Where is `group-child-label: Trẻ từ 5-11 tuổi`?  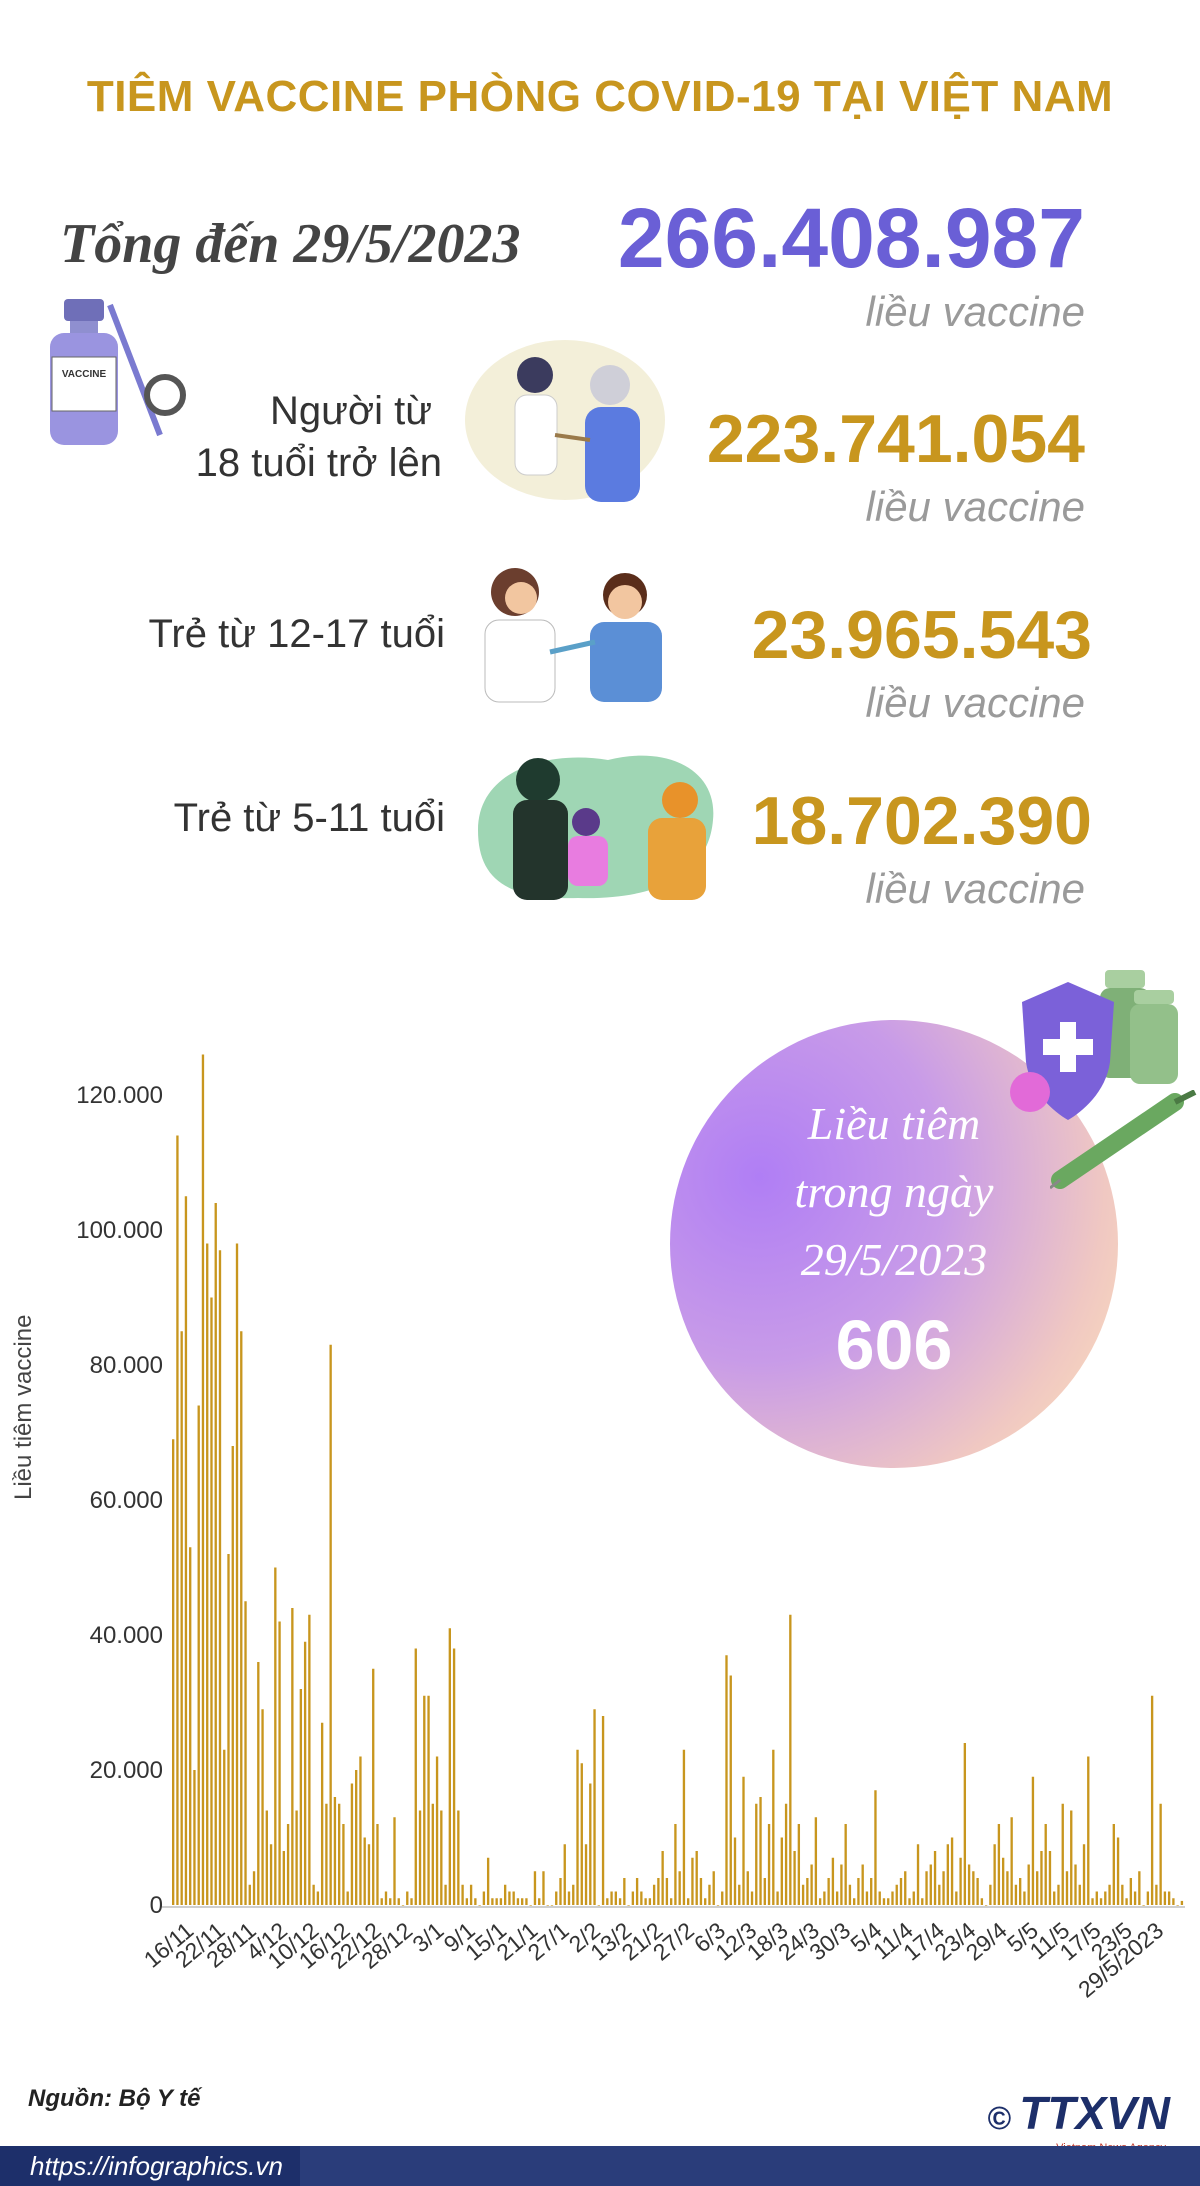 group-child-label: Trẻ từ 5-11 tuổi is located at coordinates (309, 818).